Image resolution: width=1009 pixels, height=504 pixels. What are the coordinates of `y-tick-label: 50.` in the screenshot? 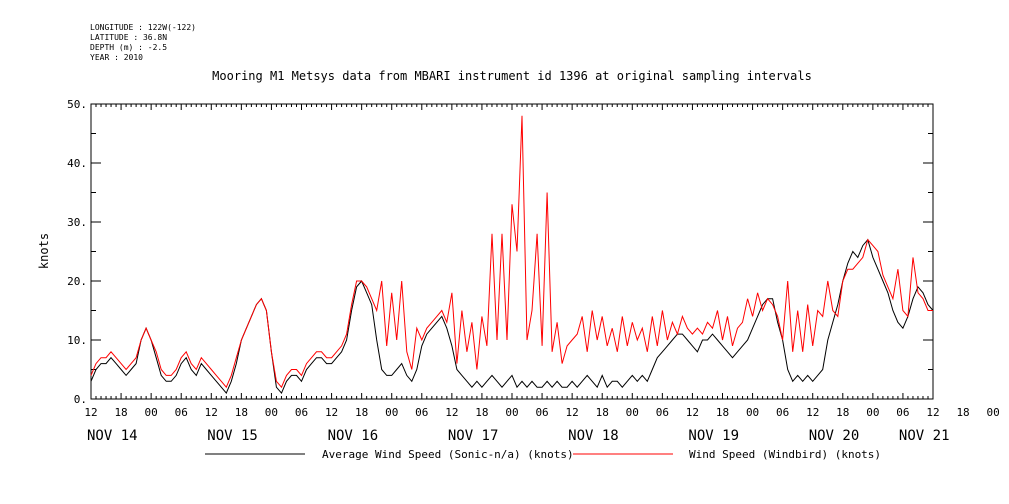 It's located at (77, 104).